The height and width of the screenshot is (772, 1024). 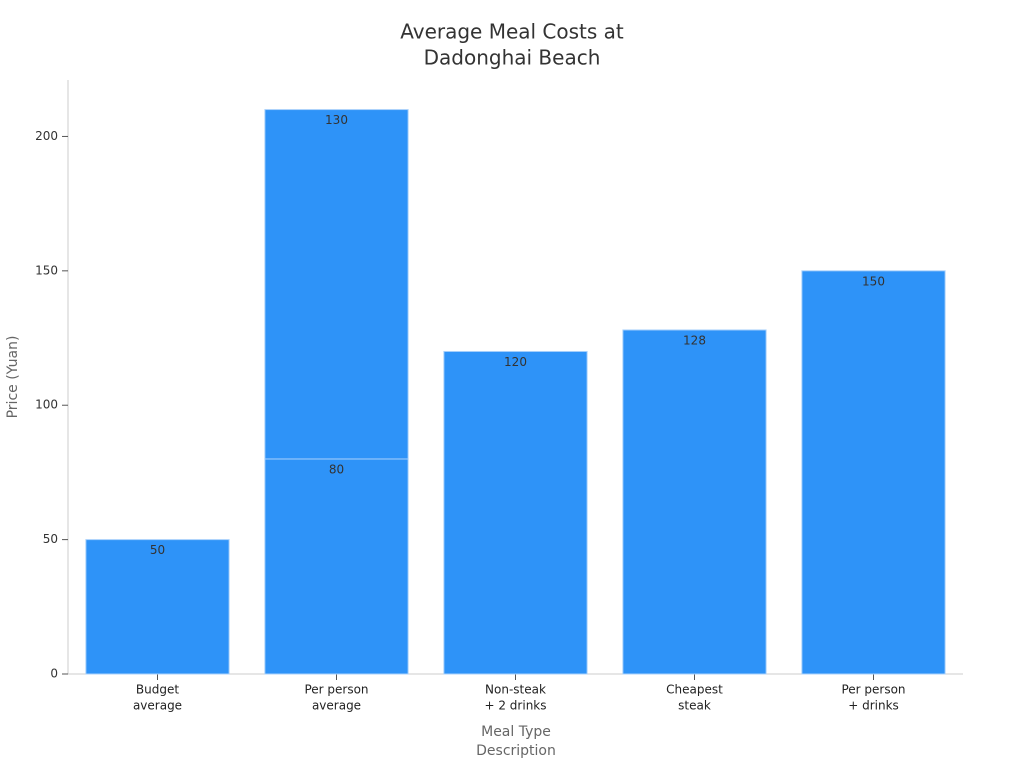 What do you see at coordinates (873, 281) in the screenshot?
I see `value-label: 150` at bounding box center [873, 281].